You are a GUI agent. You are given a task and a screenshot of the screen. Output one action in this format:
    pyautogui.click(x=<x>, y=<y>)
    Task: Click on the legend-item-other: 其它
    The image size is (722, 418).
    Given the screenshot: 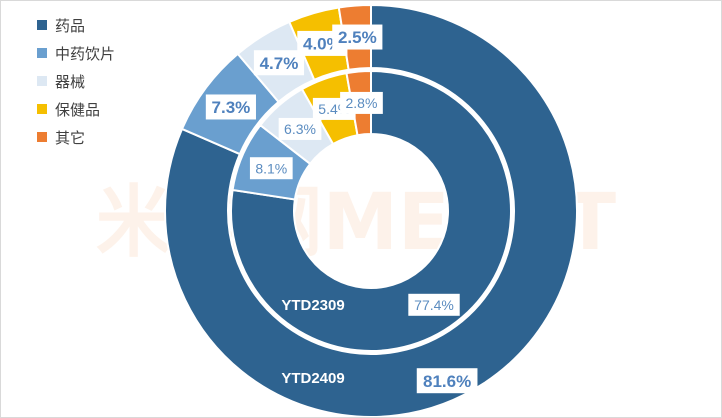 What is the action you would take?
    pyautogui.click(x=76, y=137)
    